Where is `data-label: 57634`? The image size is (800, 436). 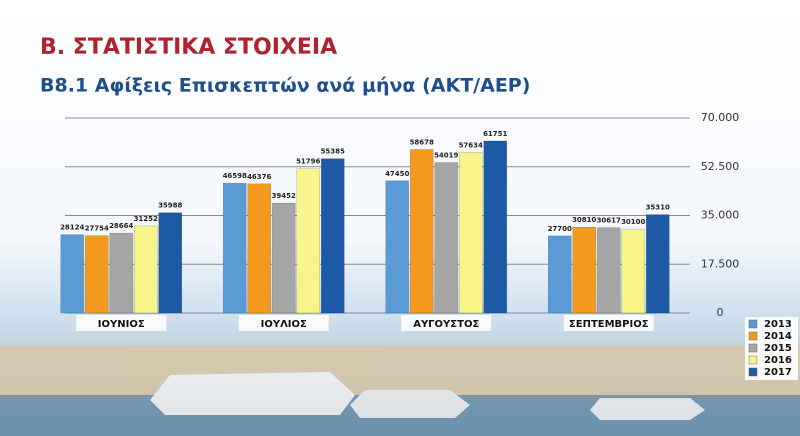 data-label: 57634 is located at coordinates (471, 145).